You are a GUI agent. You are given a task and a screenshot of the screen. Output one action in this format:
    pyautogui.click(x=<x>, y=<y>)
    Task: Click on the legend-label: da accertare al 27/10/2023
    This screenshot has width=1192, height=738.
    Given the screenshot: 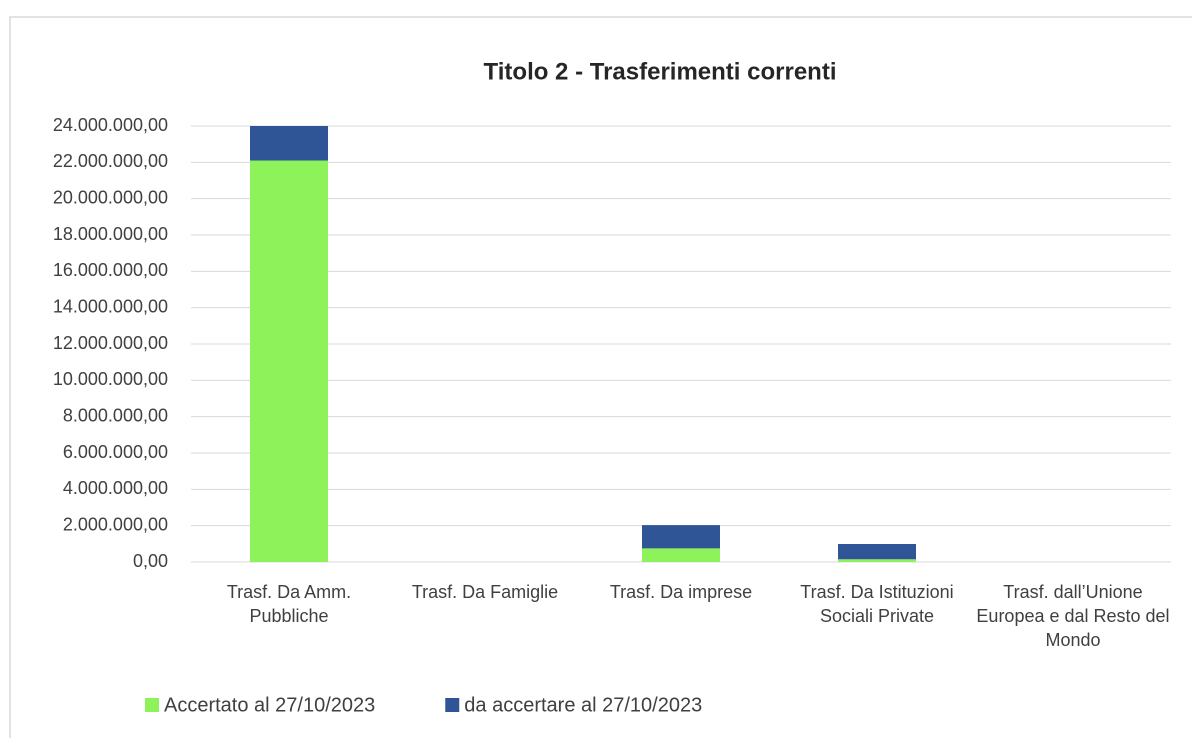 What is the action you would take?
    pyautogui.click(x=583, y=705)
    